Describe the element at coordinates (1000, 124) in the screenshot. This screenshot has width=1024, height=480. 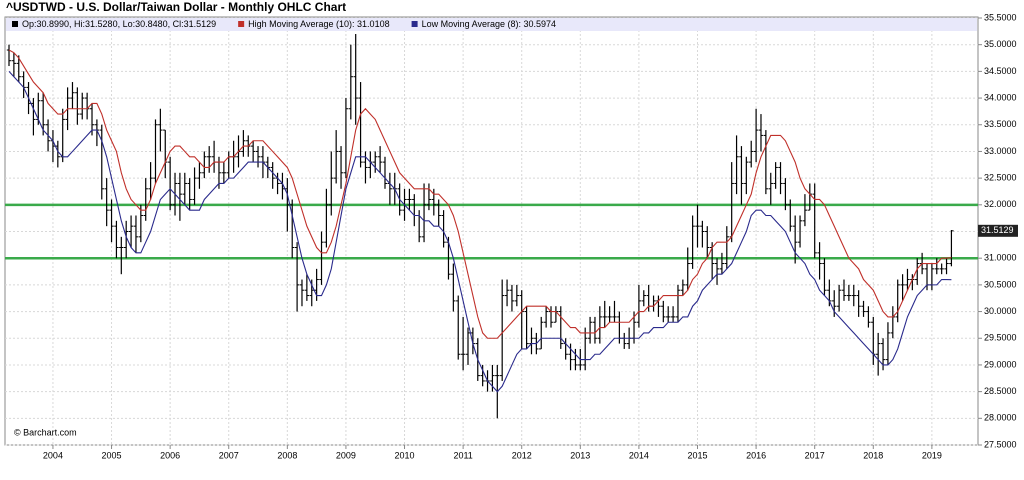
I see `y-tick-label: 33.5000` at that location.